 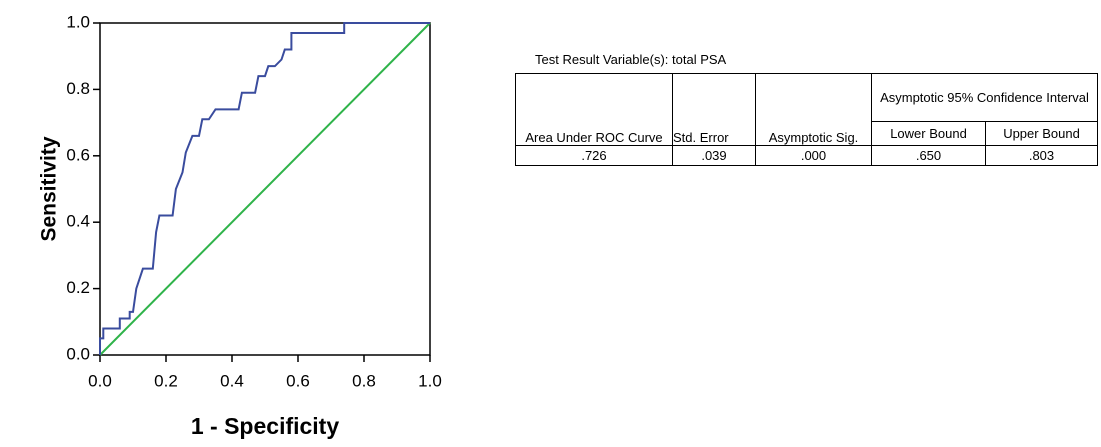 I want to click on x-tick-label: 0.4, so click(x=232, y=380).